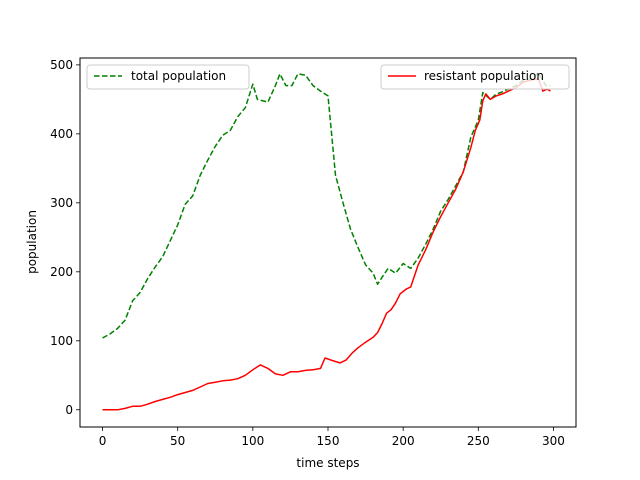  What do you see at coordinates (177, 441) in the screenshot?
I see `x-tick-label: 50` at bounding box center [177, 441].